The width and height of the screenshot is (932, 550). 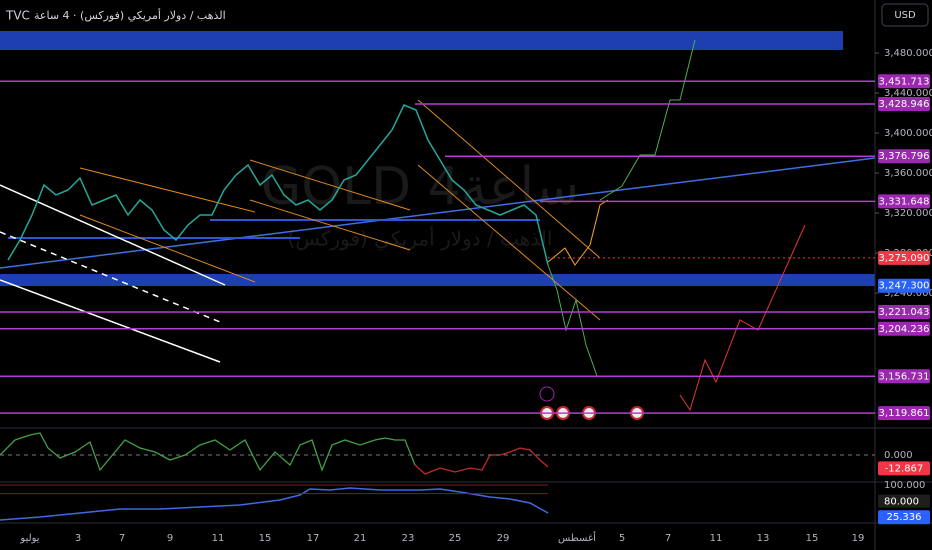 I want to click on level-label: 3,451.713, so click(x=904, y=81).